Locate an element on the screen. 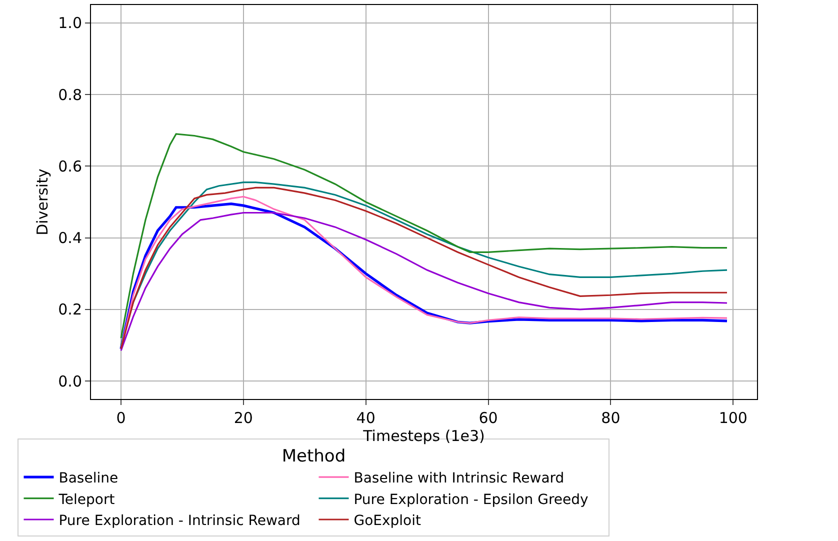 This screenshot has width=838, height=541. y-tick-label: 0.4 is located at coordinates (70, 238).